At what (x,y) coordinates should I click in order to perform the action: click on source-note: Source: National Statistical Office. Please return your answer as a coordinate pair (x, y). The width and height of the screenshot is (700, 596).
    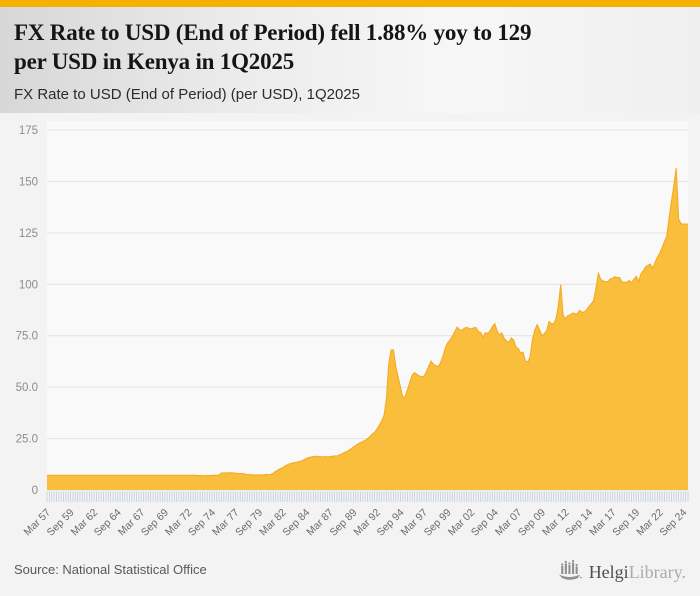
    Looking at the image, I should click on (110, 570).